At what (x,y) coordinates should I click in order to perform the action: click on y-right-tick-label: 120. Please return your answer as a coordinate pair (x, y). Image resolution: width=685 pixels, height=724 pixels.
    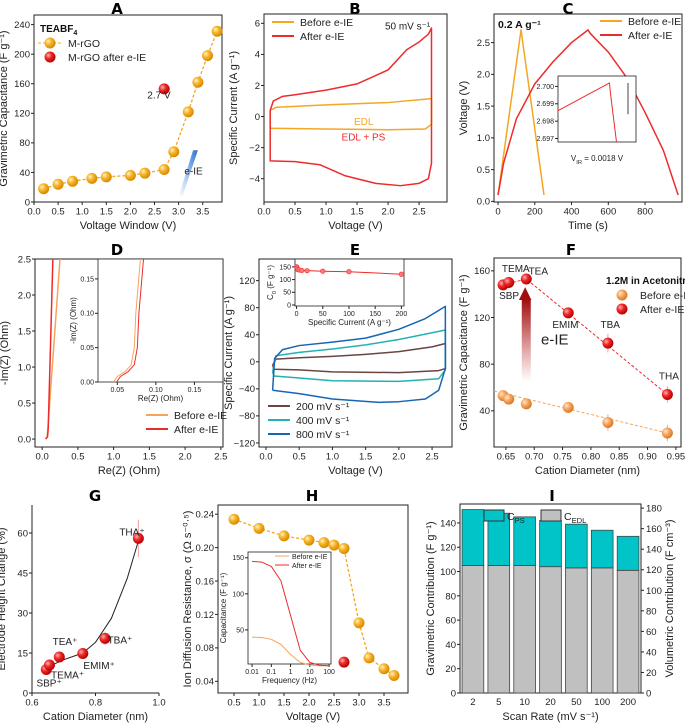
    Looking at the image, I should click on (654, 570).